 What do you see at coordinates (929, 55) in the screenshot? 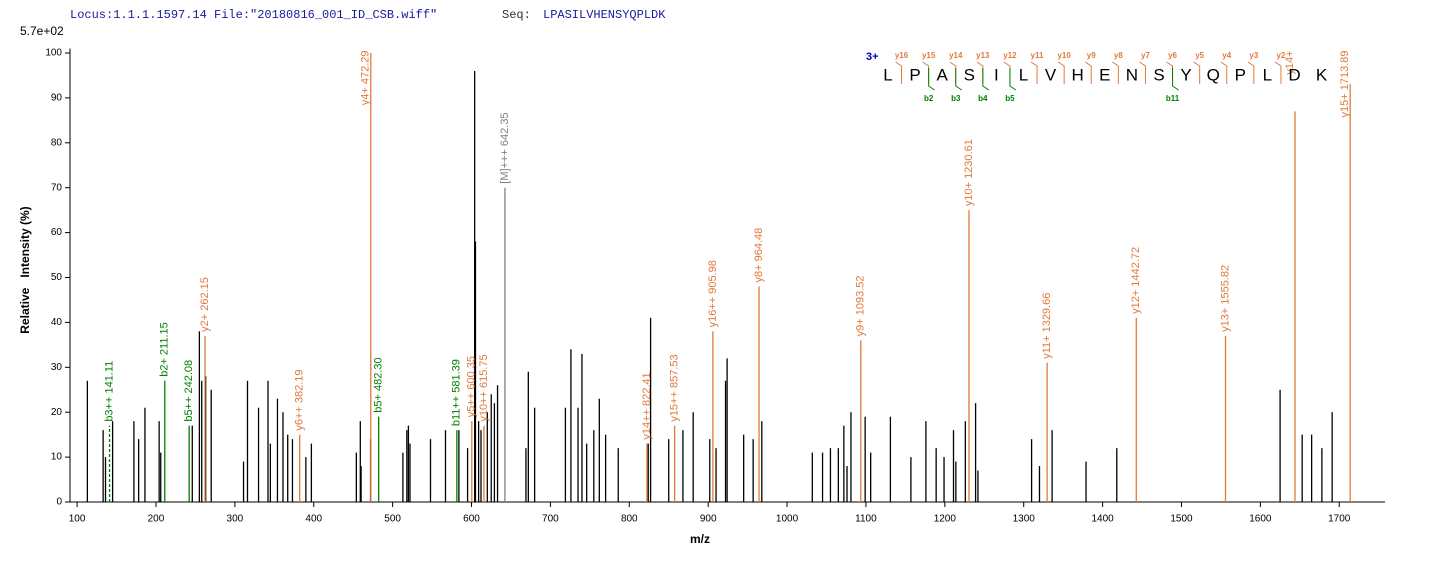
I see `y-ion: y15` at bounding box center [929, 55].